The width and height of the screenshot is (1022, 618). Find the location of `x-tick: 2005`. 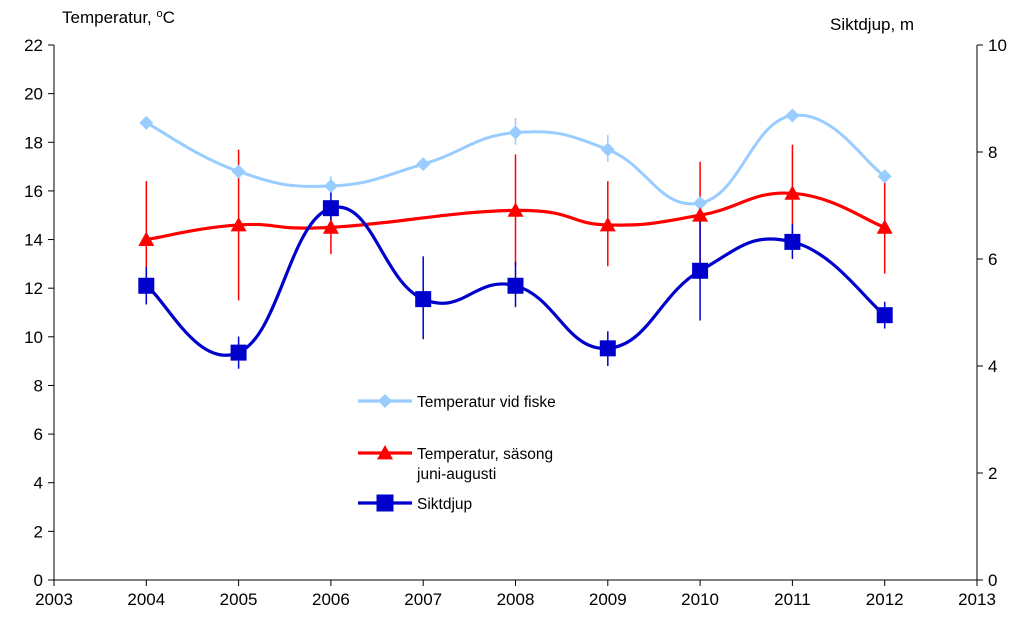

x-tick: 2005 is located at coordinates (239, 594).